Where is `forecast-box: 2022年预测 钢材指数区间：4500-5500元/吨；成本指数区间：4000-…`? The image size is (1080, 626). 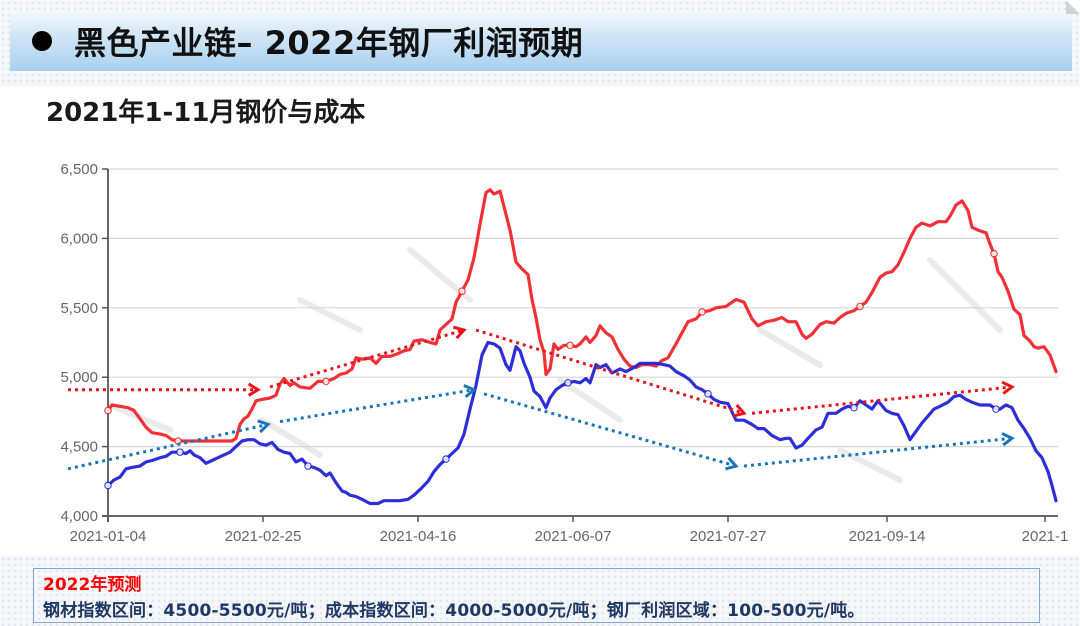
forecast-box: 2022年预测 钢材指数区间：4500-5500元/吨；成本指数区间：4000-… is located at coordinates (536, 595).